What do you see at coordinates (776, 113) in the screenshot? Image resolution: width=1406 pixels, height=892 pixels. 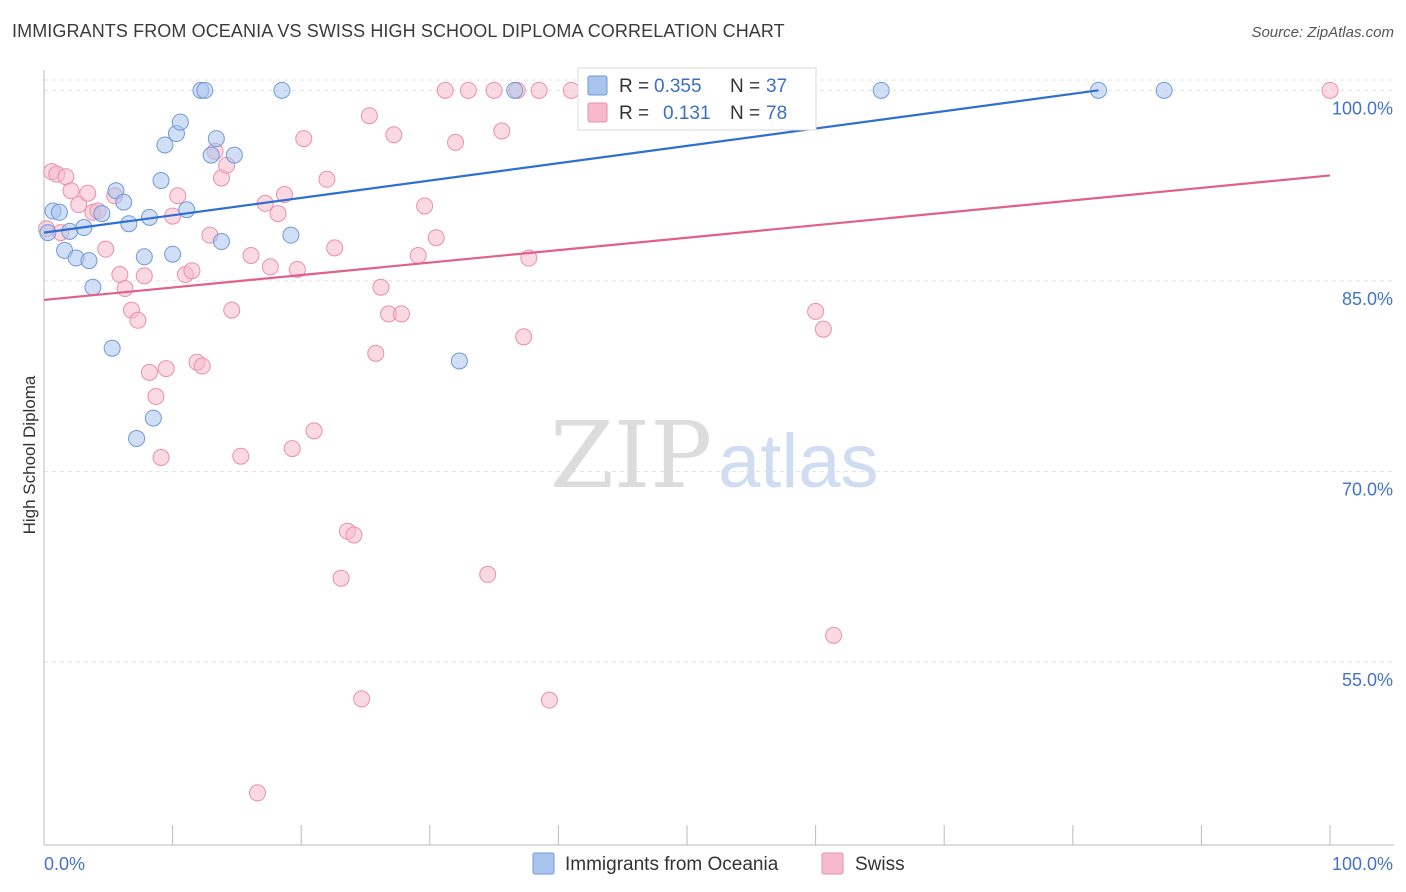 I see `legend-n-value: 78` at bounding box center [776, 113].